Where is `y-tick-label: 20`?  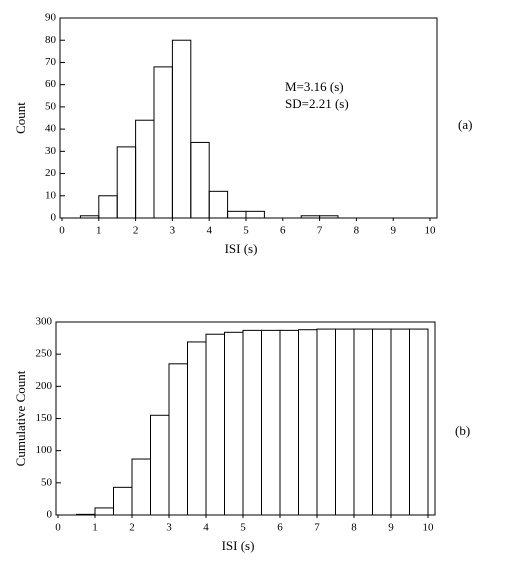
y-tick-label: 20 is located at coordinates (51, 173).